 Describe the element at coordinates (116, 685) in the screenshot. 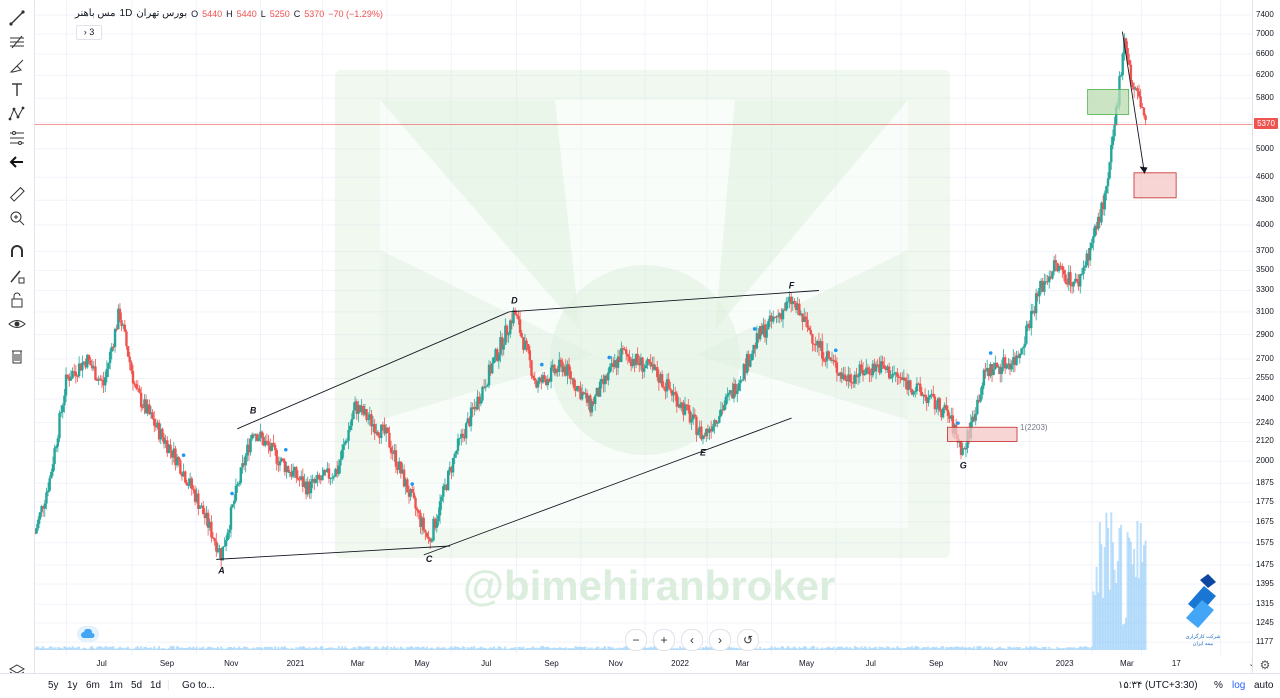

I see `range-1m: 1m` at that location.